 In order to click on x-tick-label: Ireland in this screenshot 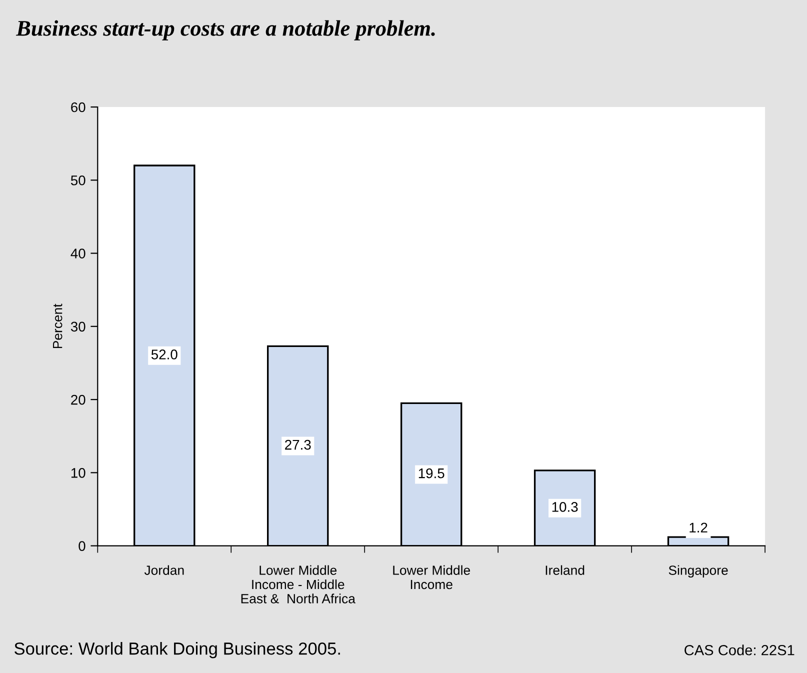, I will do `click(565, 570)`.